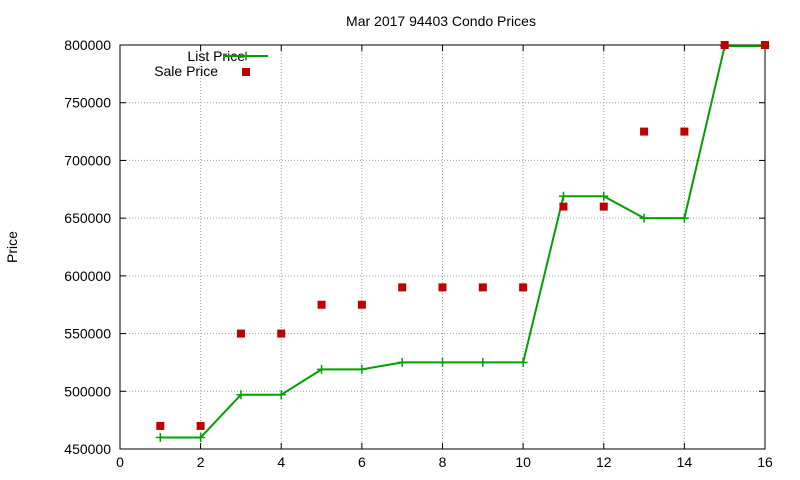  Describe the element at coordinates (201, 462) in the screenshot. I see `x-tick-label: 2` at that location.